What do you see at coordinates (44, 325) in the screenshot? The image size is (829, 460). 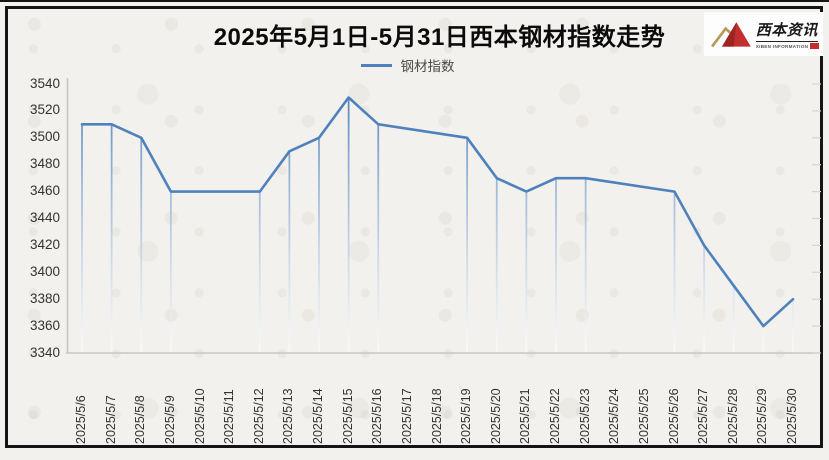 I see `y-tick-label: 3360` at bounding box center [44, 325].